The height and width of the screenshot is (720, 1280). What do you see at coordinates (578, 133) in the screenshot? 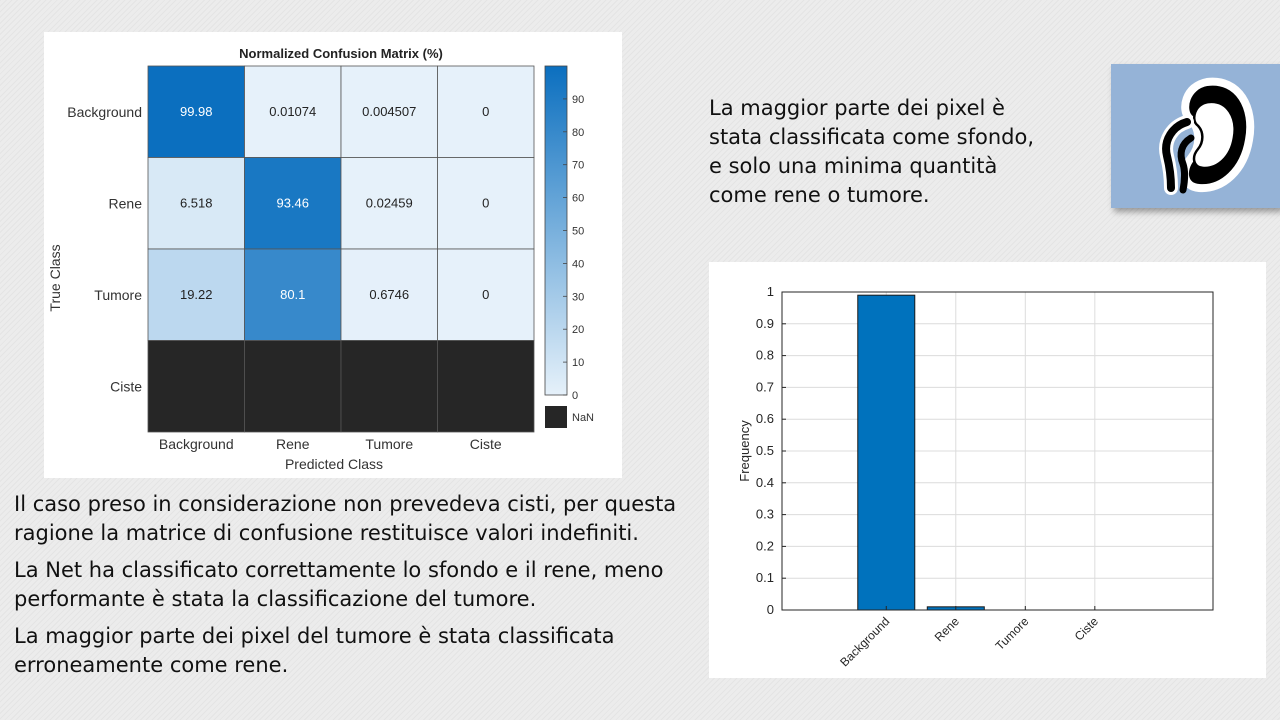
I see `colorbar-tick-label: 80` at bounding box center [578, 133].